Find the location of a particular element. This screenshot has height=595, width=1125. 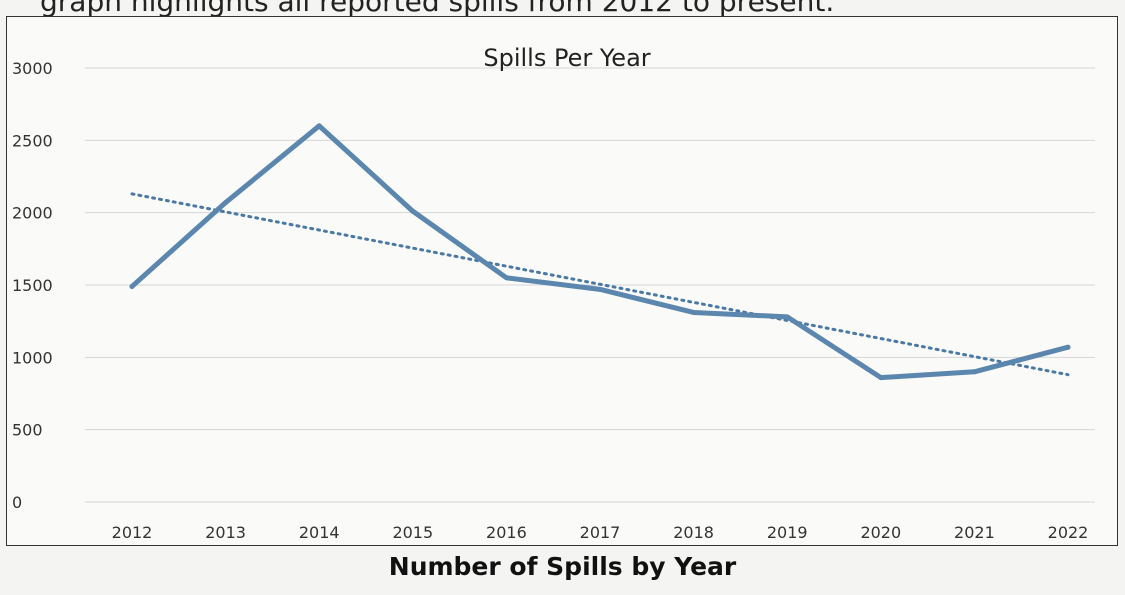

x-tick-label: 2021 is located at coordinates (974, 532).